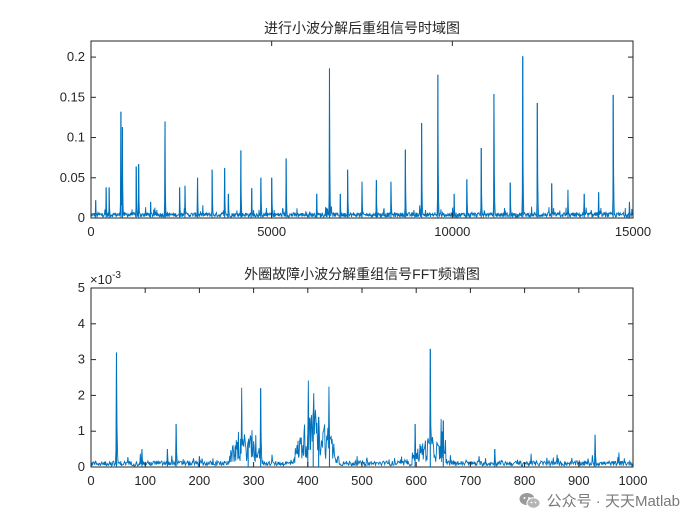 The height and width of the screenshot is (525, 700). I want to click on y-tick-label: 0.15, so click(72, 96).